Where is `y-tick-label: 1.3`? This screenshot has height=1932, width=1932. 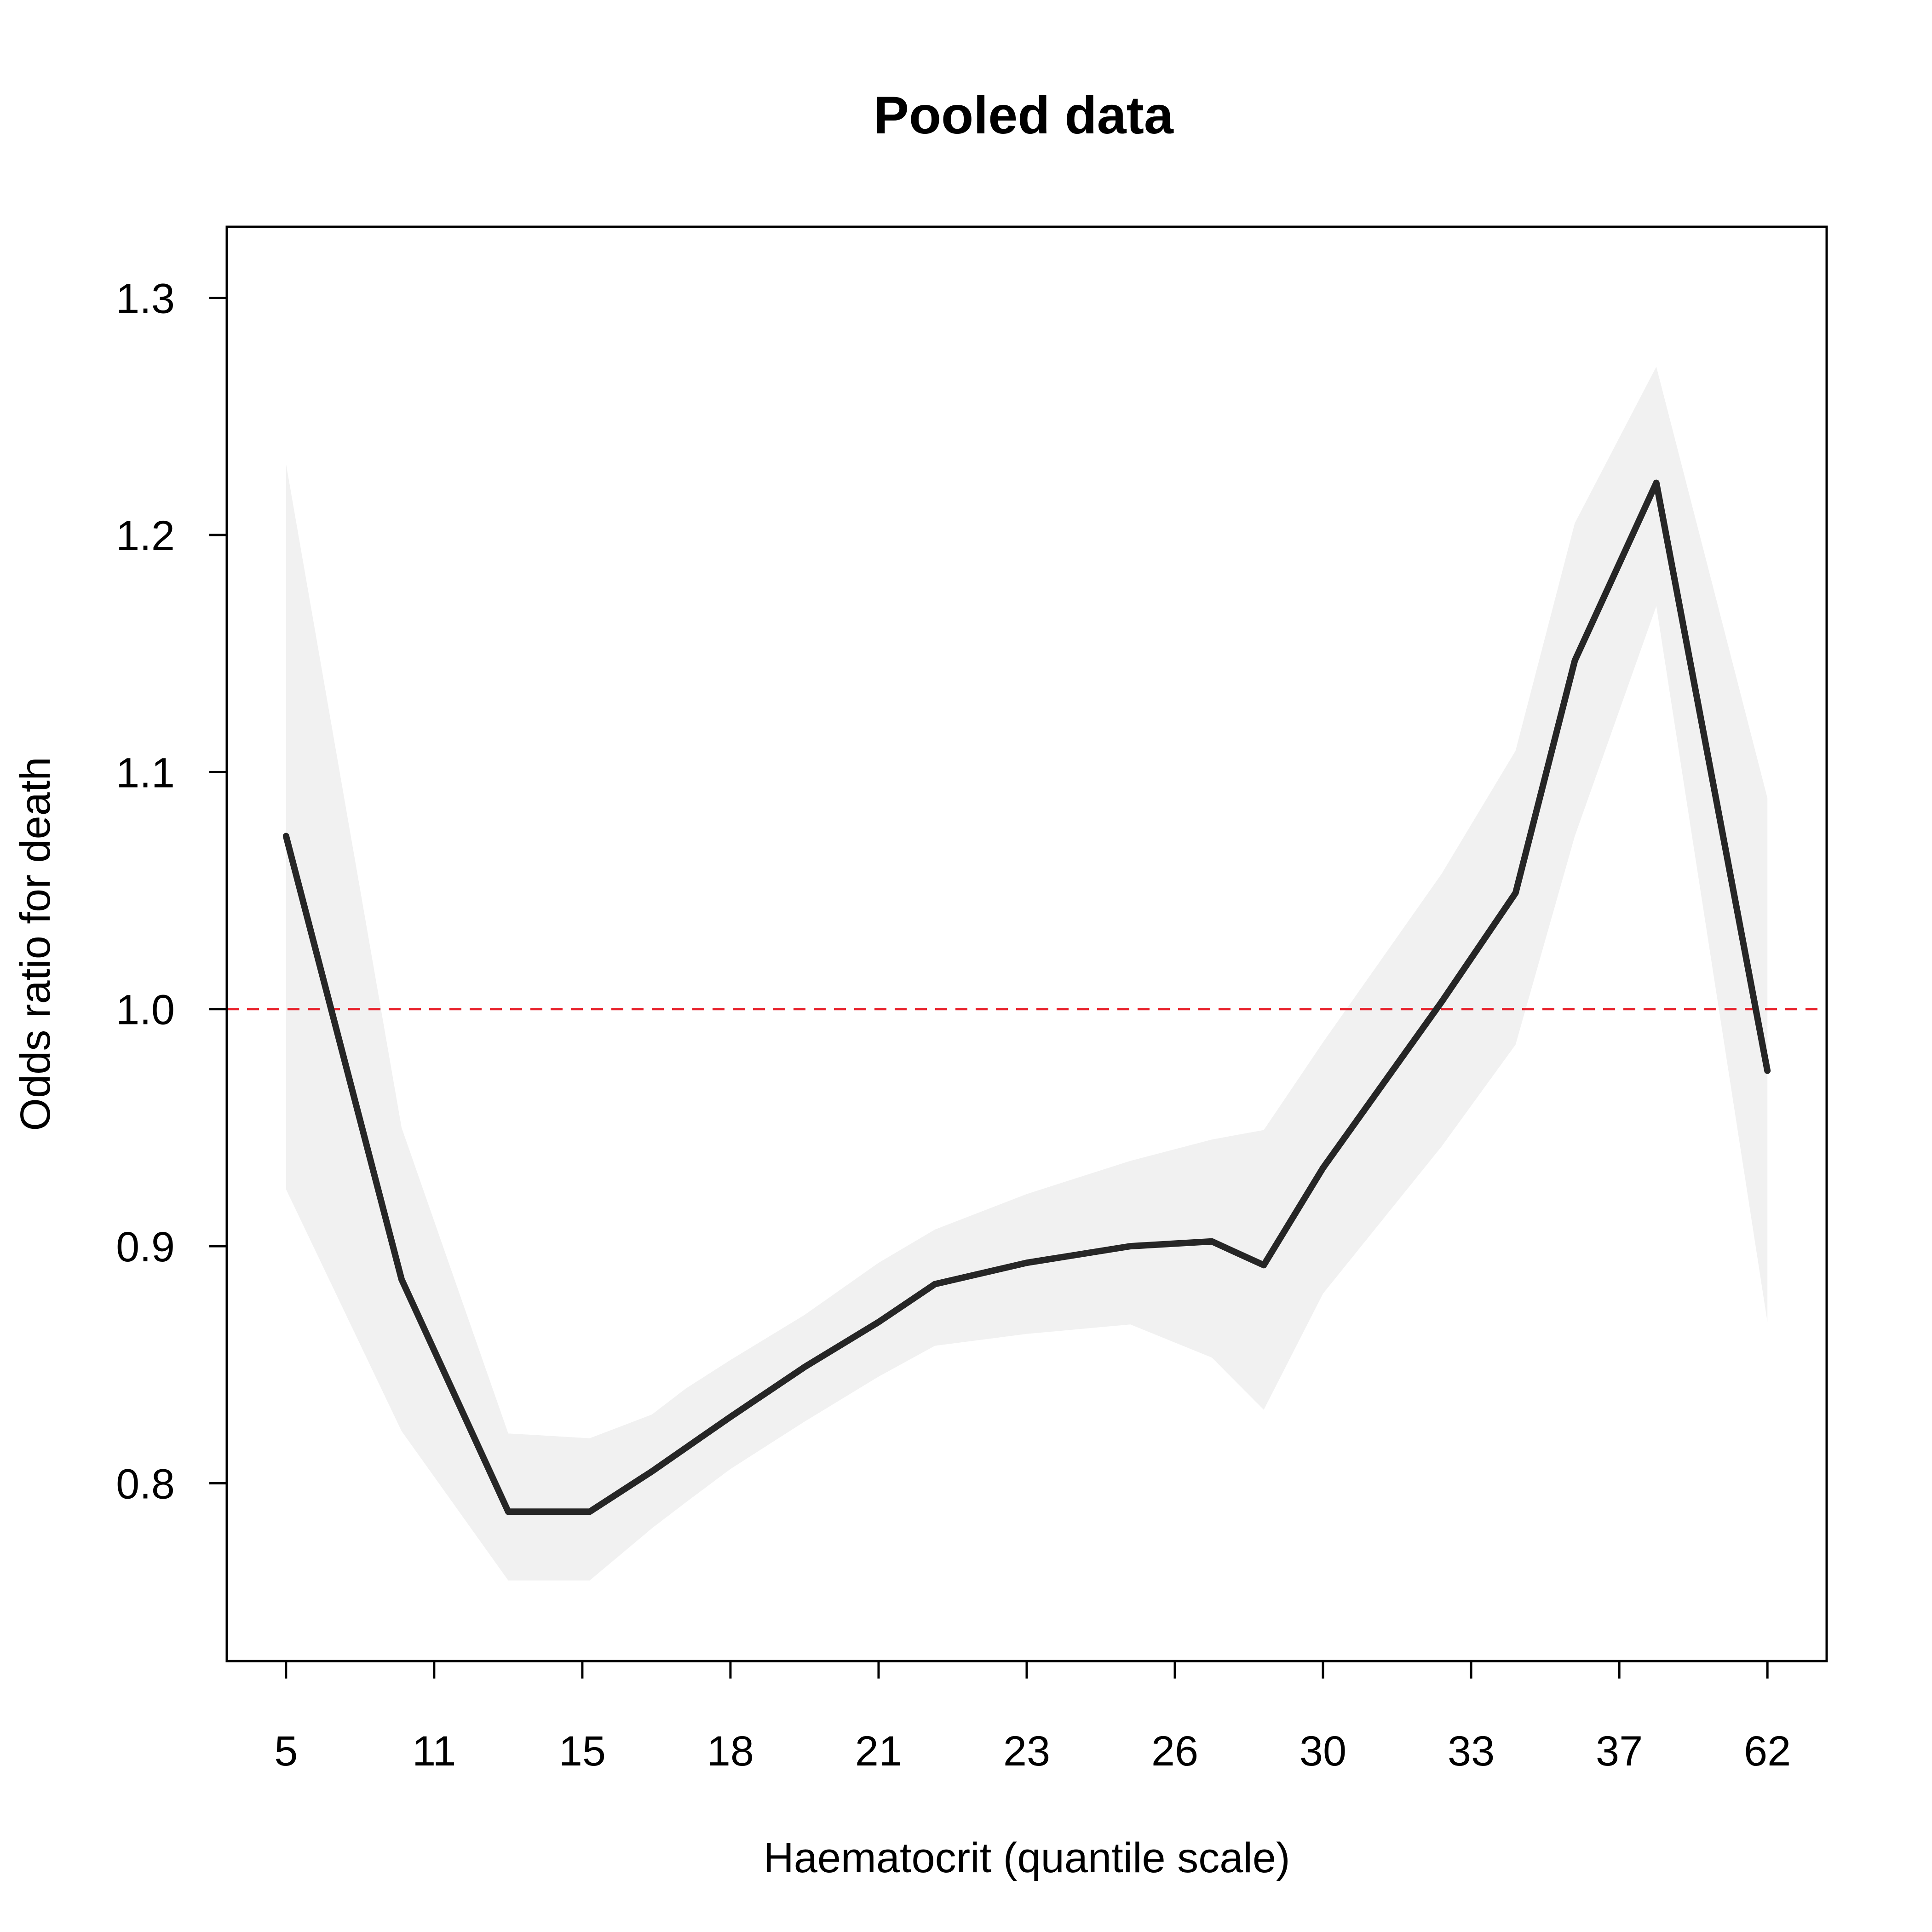 y-tick-label: 1.3 is located at coordinates (145, 299).